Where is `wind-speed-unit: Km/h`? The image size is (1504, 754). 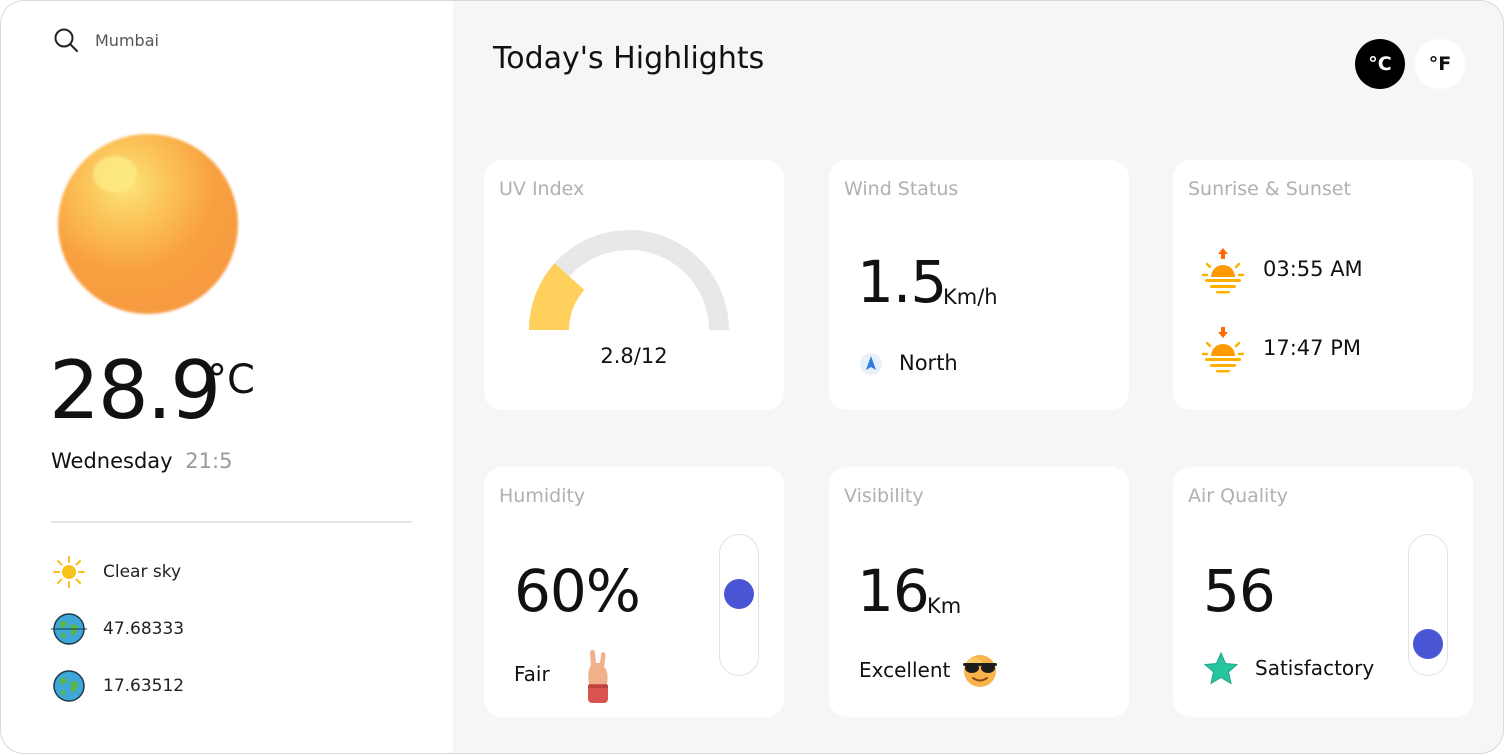 wind-speed-unit: Km/h is located at coordinates (970, 297).